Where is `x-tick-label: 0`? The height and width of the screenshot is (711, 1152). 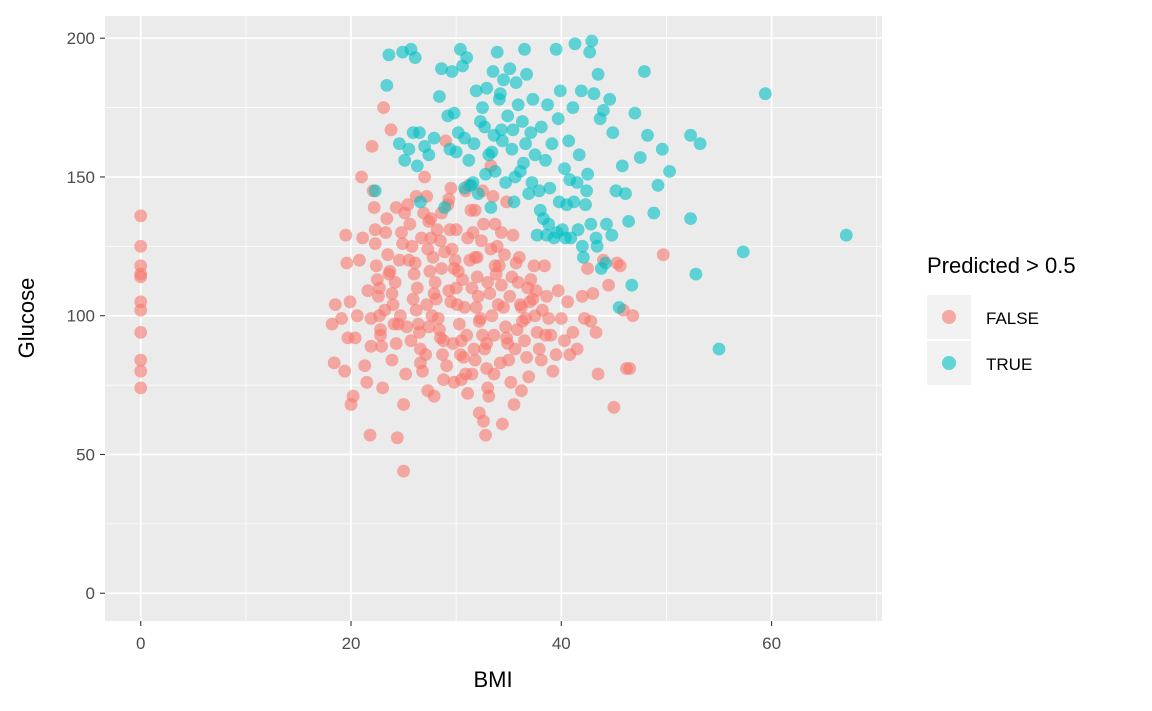
x-tick-label: 0 is located at coordinates (140, 643).